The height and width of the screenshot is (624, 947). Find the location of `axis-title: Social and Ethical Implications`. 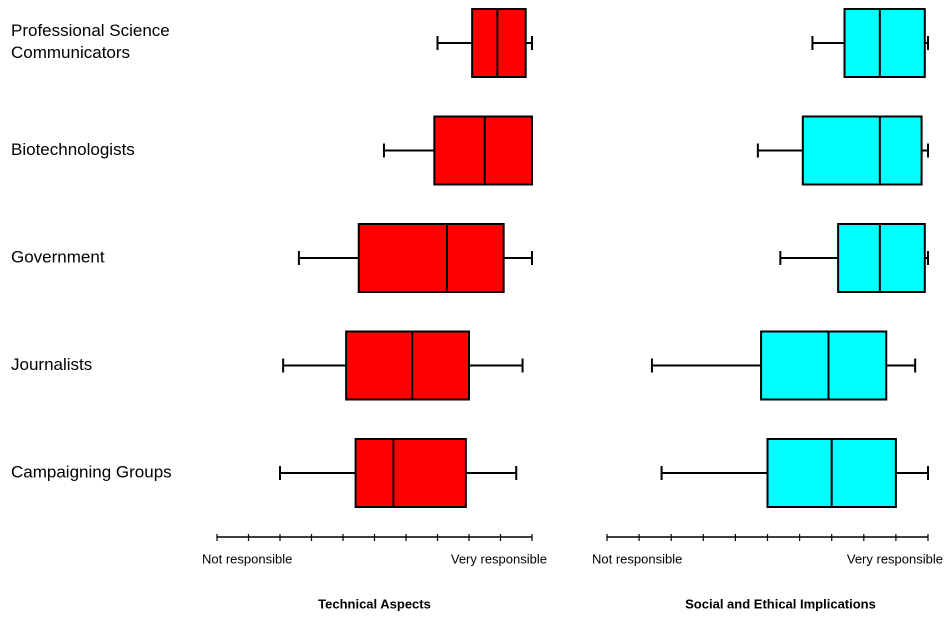

axis-title: Social and Ethical Implications is located at coordinates (780, 603).